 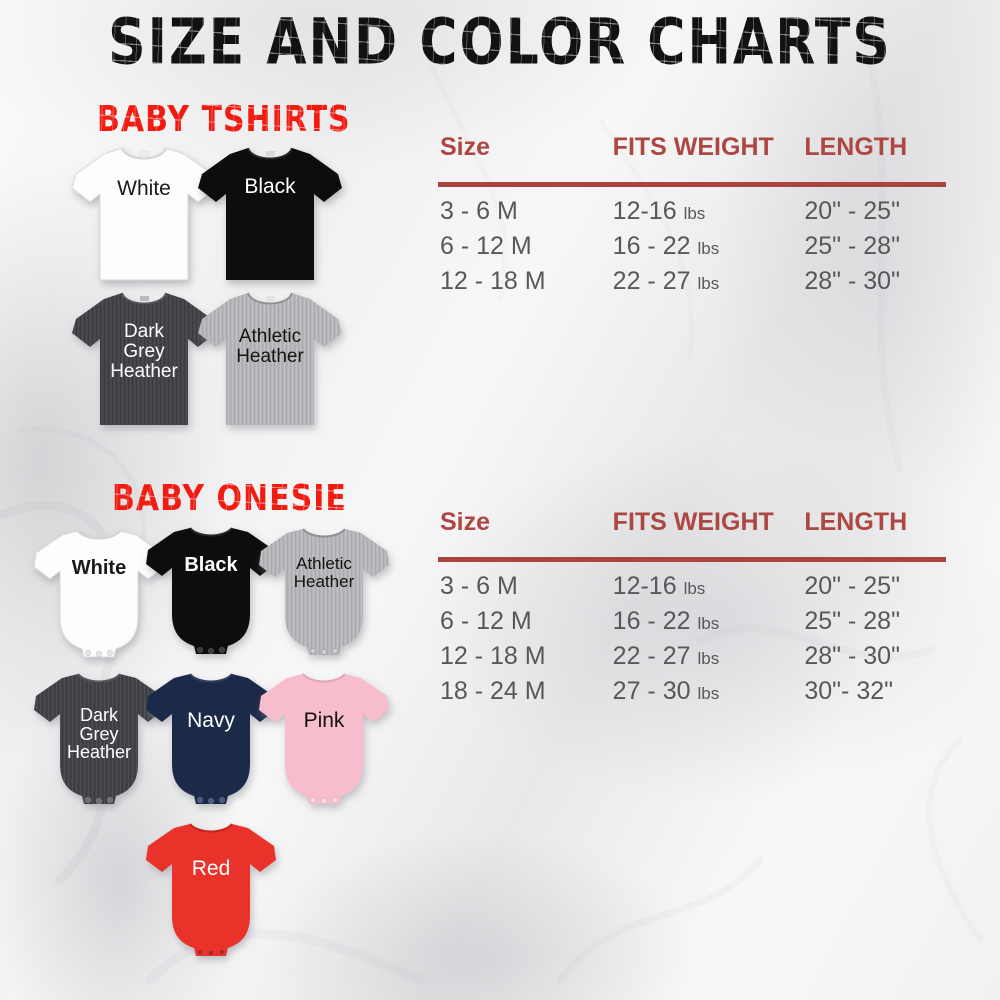 What do you see at coordinates (324, 743) in the screenshot?
I see `onesie-swatch-pink: Pink` at bounding box center [324, 743].